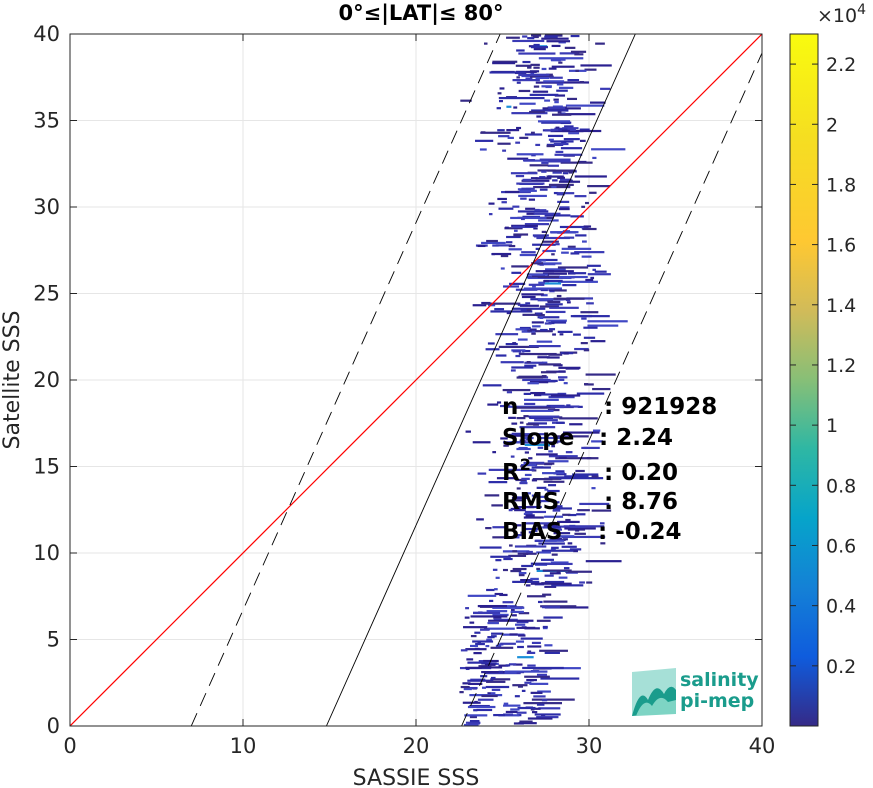 The height and width of the screenshot is (788, 873). What do you see at coordinates (243, 746) in the screenshot?
I see `x-tick-label: 10` at bounding box center [243, 746].